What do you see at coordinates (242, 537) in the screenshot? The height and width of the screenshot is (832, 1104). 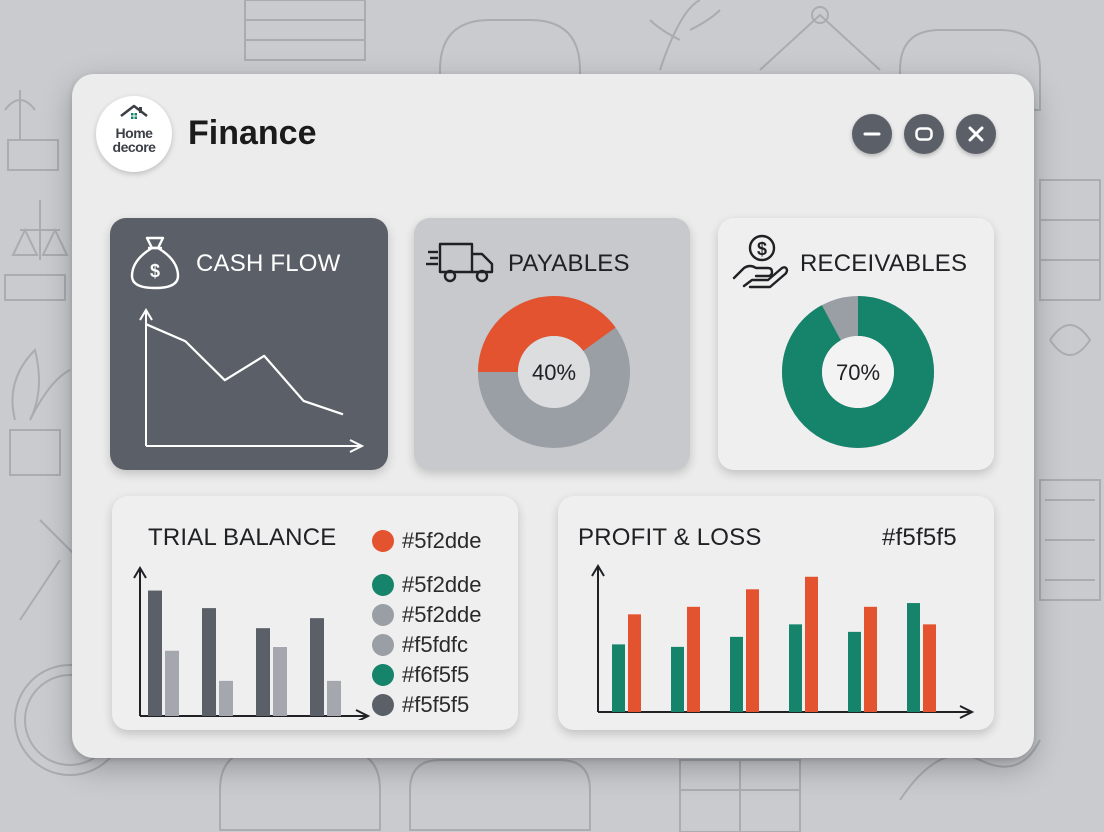 I see `trial-balance-title: TRIAL BALANCE` at bounding box center [242, 537].